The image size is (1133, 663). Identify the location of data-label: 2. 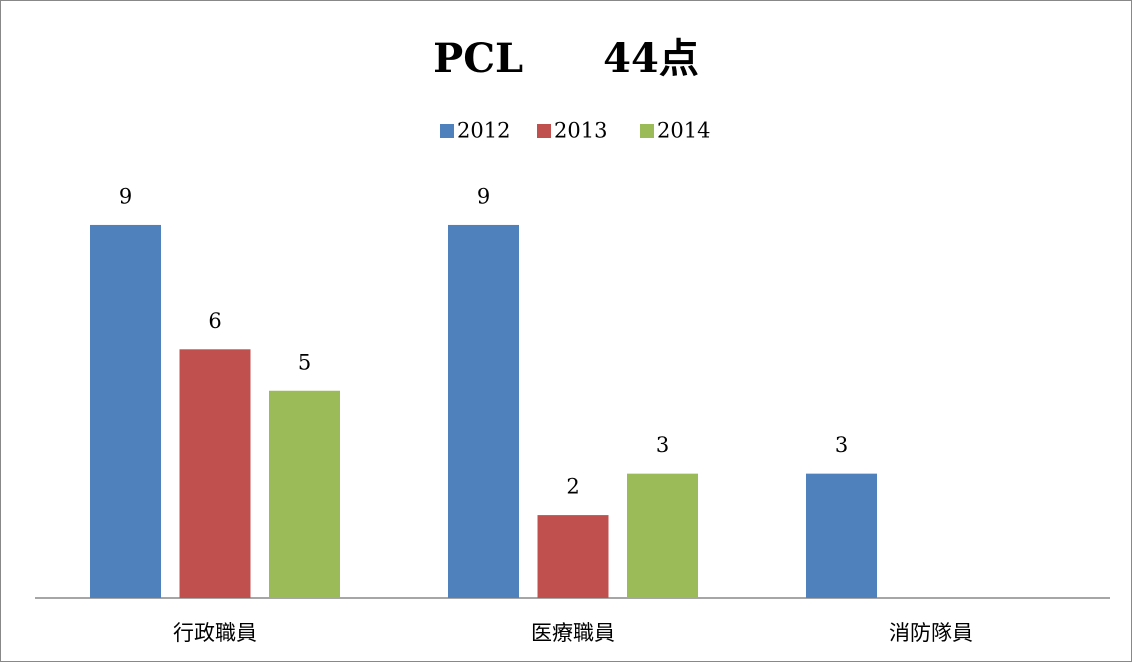
(572, 487).